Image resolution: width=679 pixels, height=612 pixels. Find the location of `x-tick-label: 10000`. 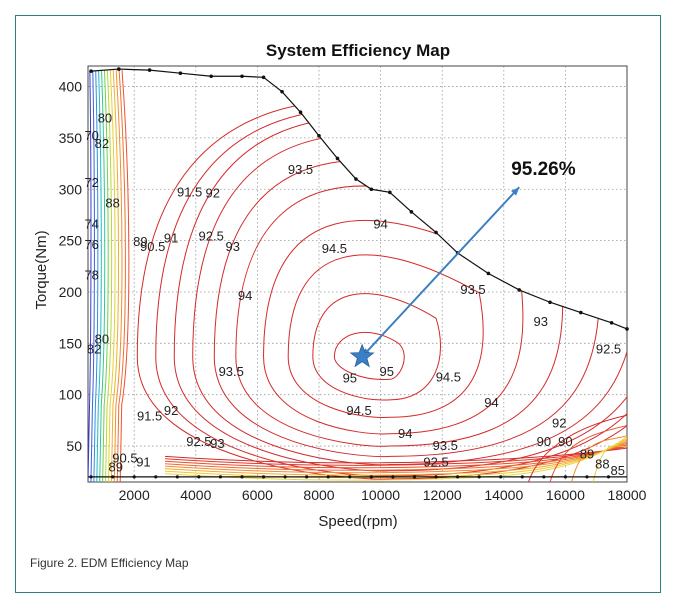

x-tick-label: 10000 is located at coordinates (380, 495).